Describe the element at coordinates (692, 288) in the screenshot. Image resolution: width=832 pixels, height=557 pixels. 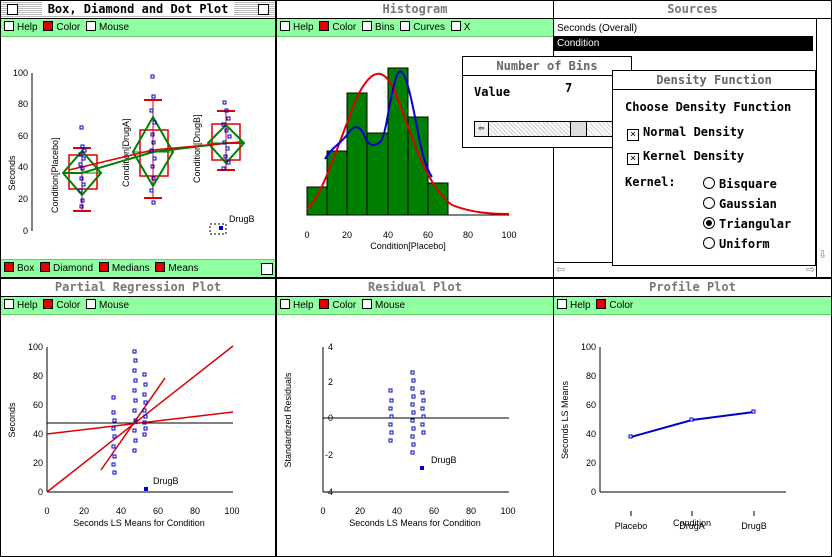
I see `profile-plot-titlebar: Profile Plot` at that location.